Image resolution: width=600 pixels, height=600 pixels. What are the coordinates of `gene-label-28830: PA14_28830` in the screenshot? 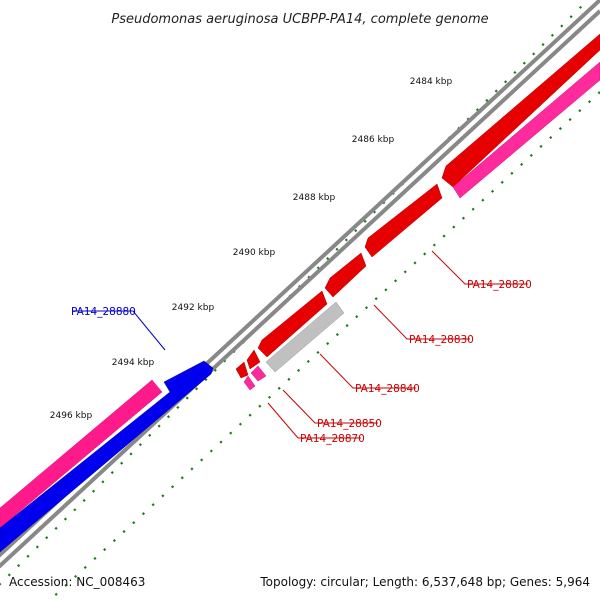 It's located at (441, 340).